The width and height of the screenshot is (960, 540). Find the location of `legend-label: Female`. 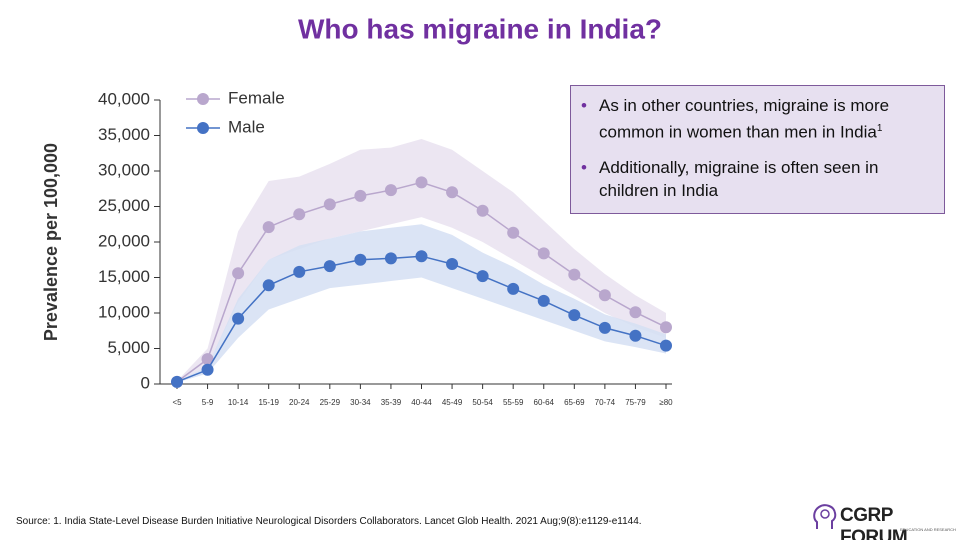

legend-label: Female is located at coordinates (256, 97).